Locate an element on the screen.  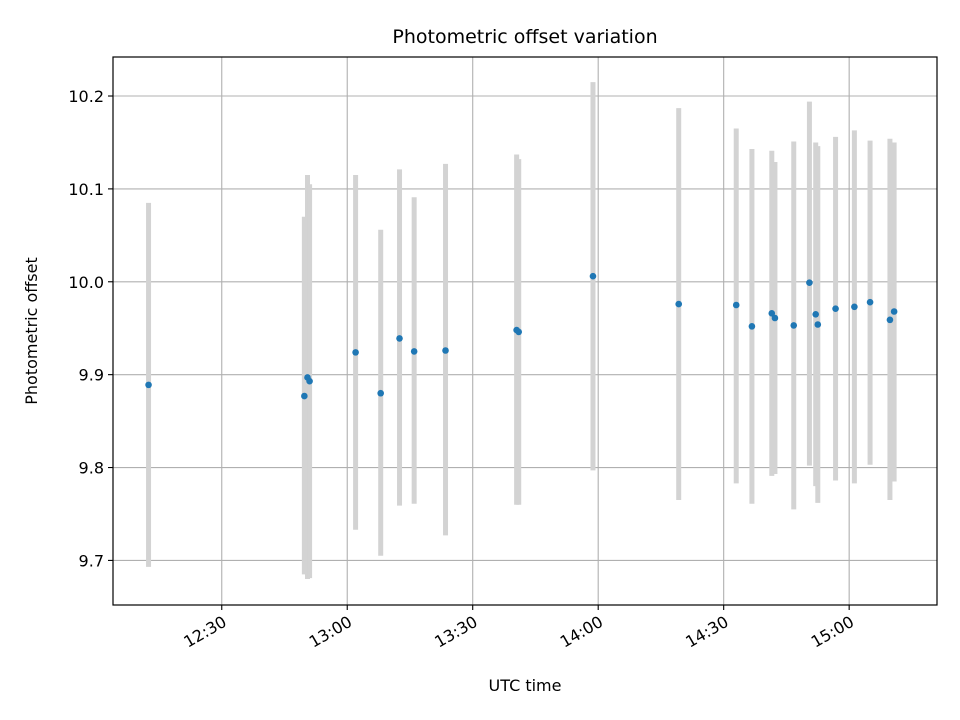
y-tick-label: 10.2 is located at coordinates (86, 96).